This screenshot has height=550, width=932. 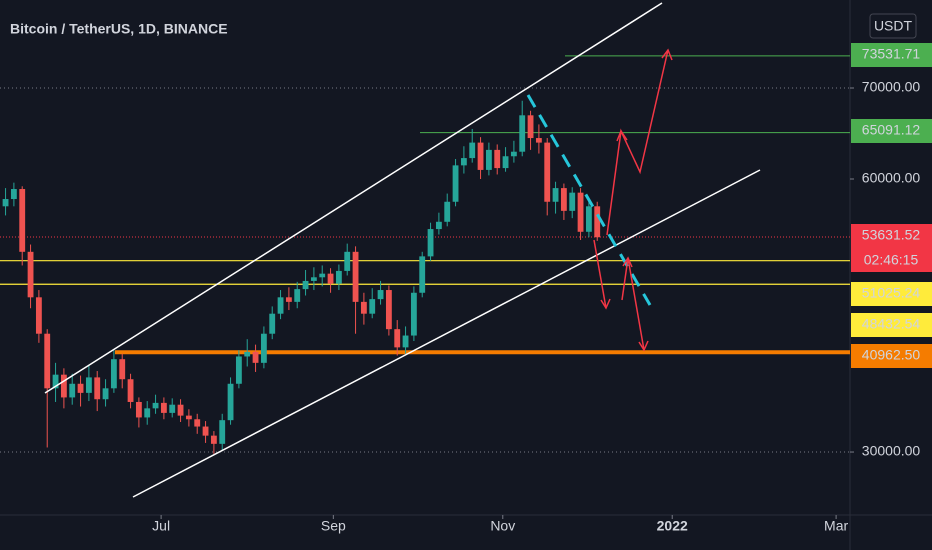 I want to click on arrow-up-path, so click(x=637, y=142).